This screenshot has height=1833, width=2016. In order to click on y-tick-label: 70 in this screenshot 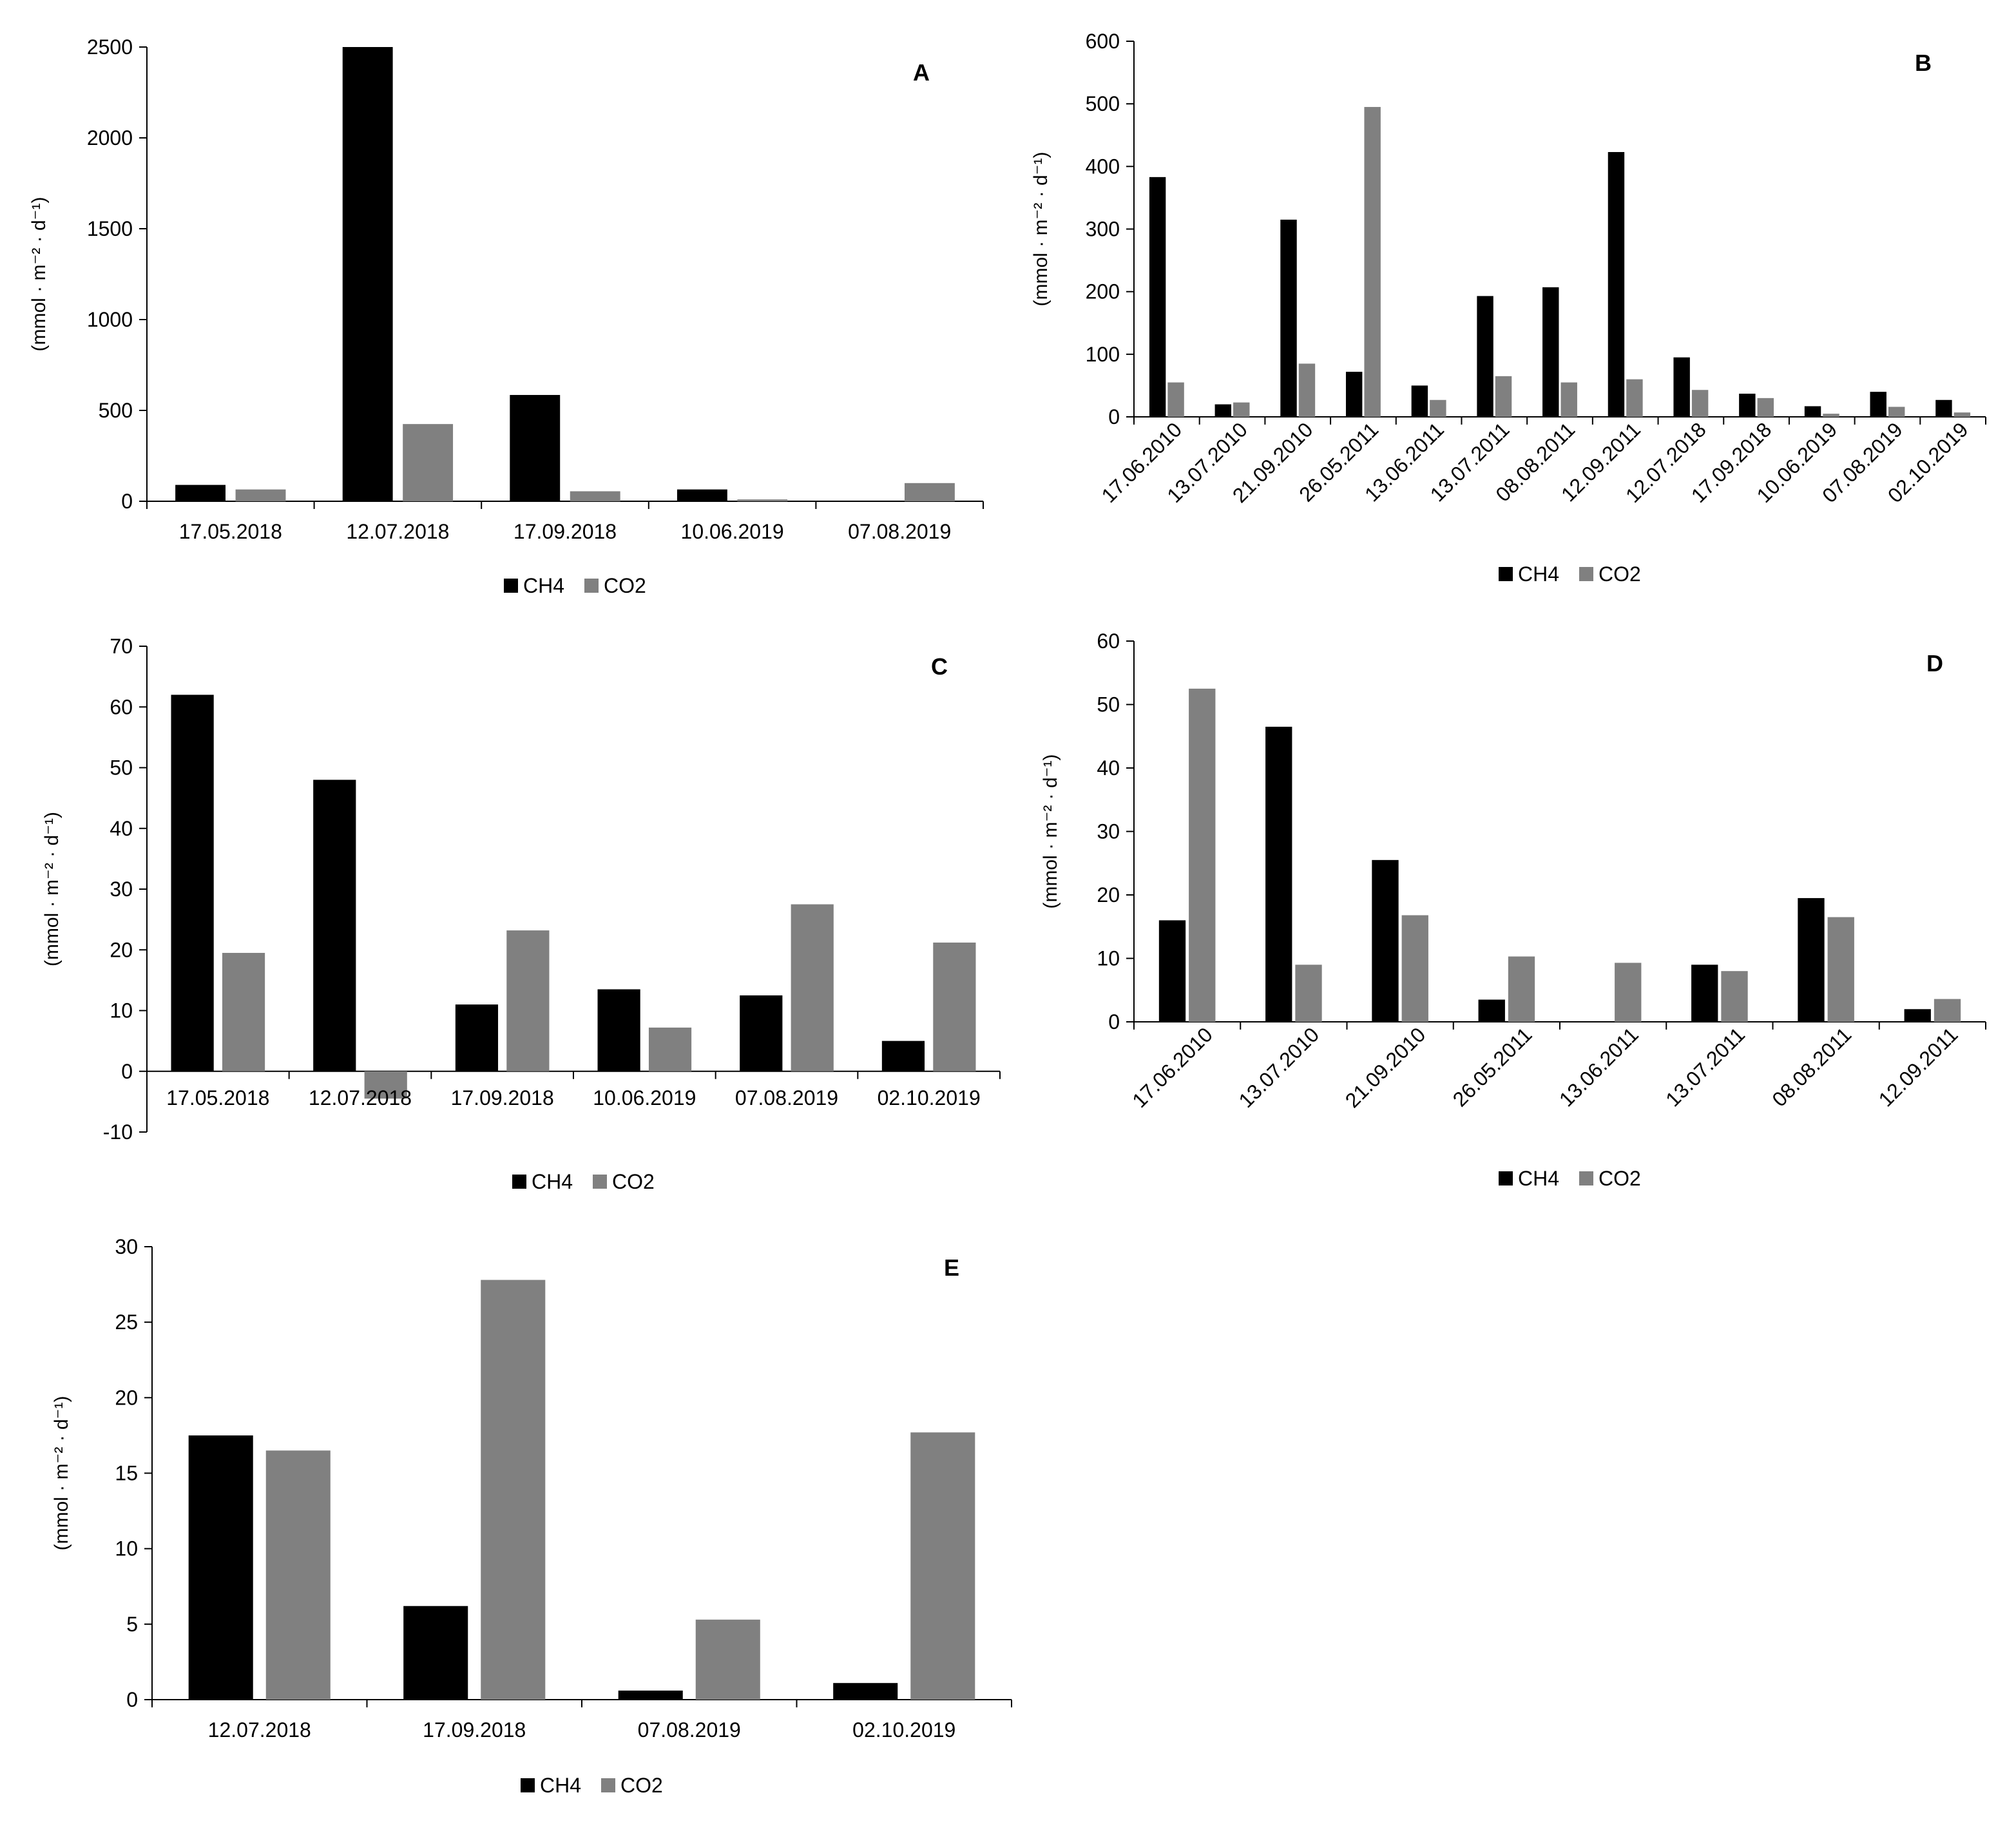, I will do `click(121, 646)`.